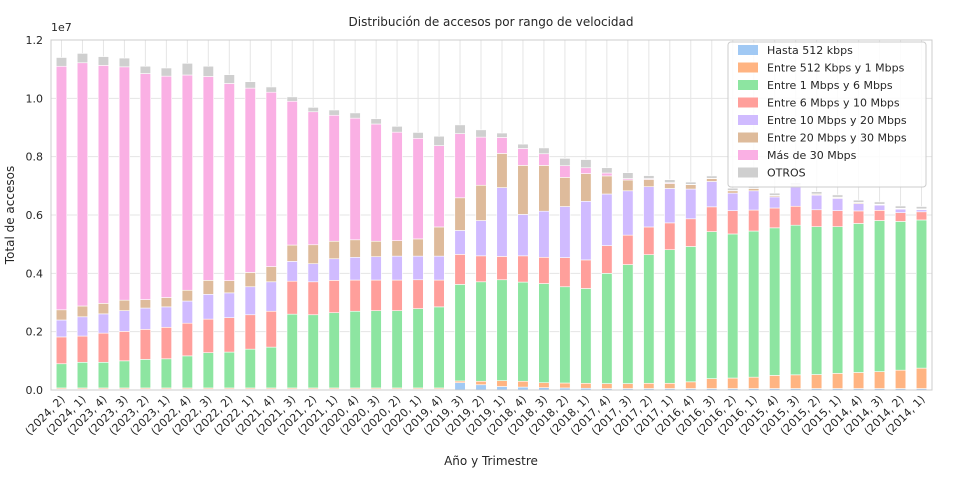 Image resolution: width=959 pixels, height=479 pixels. What do you see at coordinates (35, 157) in the screenshot?
I see `y-tick-label: 0.8` at bounding box center [35, 157].